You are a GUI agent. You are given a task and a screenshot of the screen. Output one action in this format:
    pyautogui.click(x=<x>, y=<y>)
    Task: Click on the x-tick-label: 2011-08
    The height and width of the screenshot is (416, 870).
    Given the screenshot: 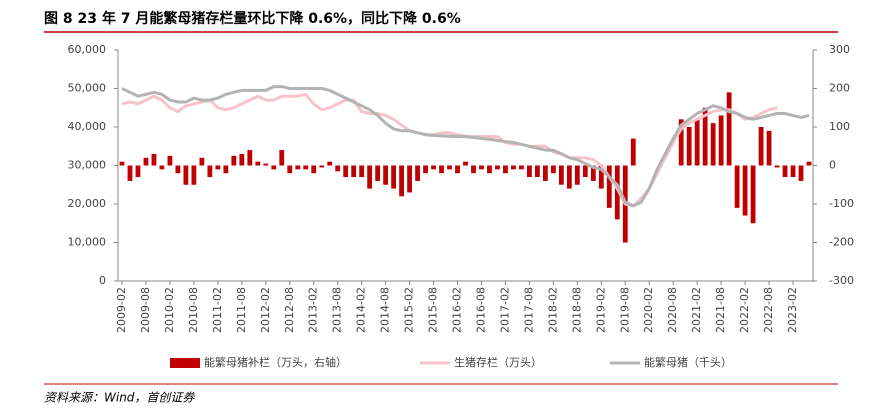 What is the action you would take?
    pyautogui.click(x=241, y=310)
    